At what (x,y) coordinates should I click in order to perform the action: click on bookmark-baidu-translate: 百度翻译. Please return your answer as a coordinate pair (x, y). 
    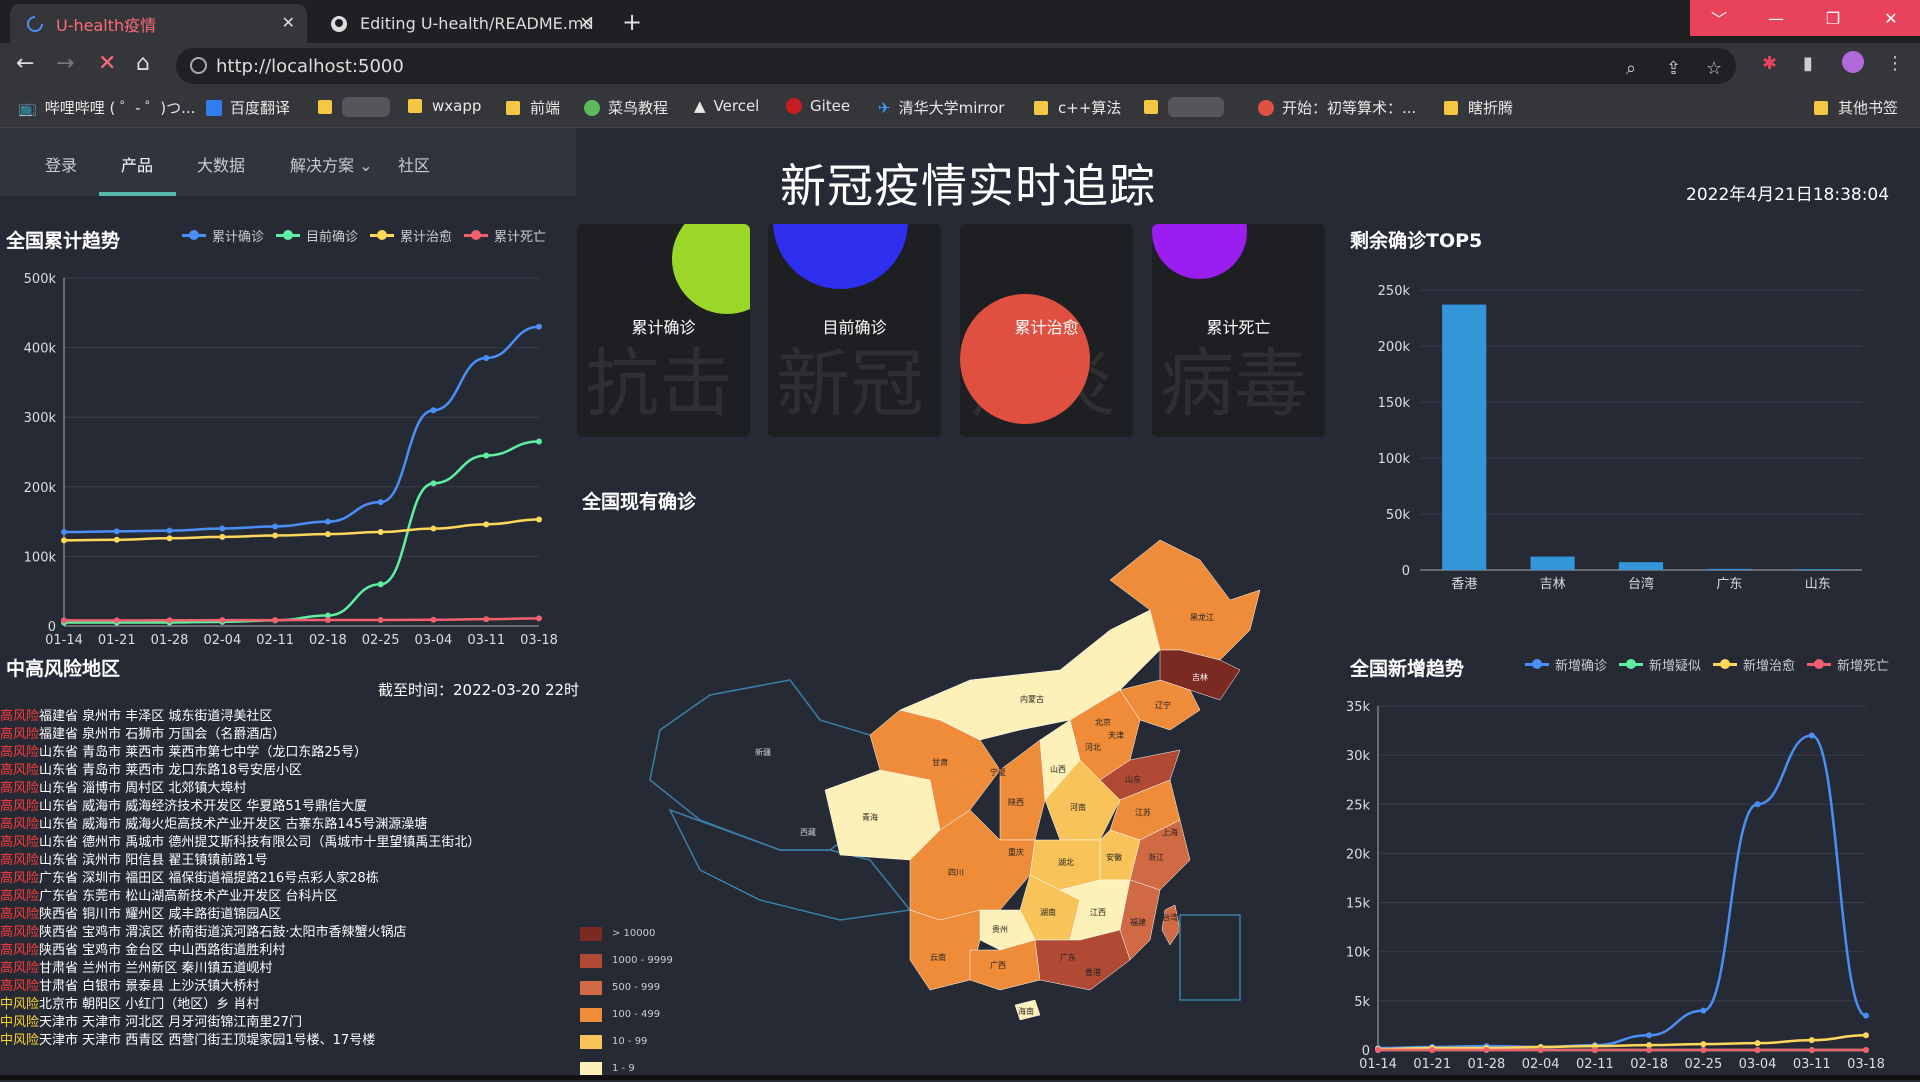
    Looking at the image, I should click on (248, 107).